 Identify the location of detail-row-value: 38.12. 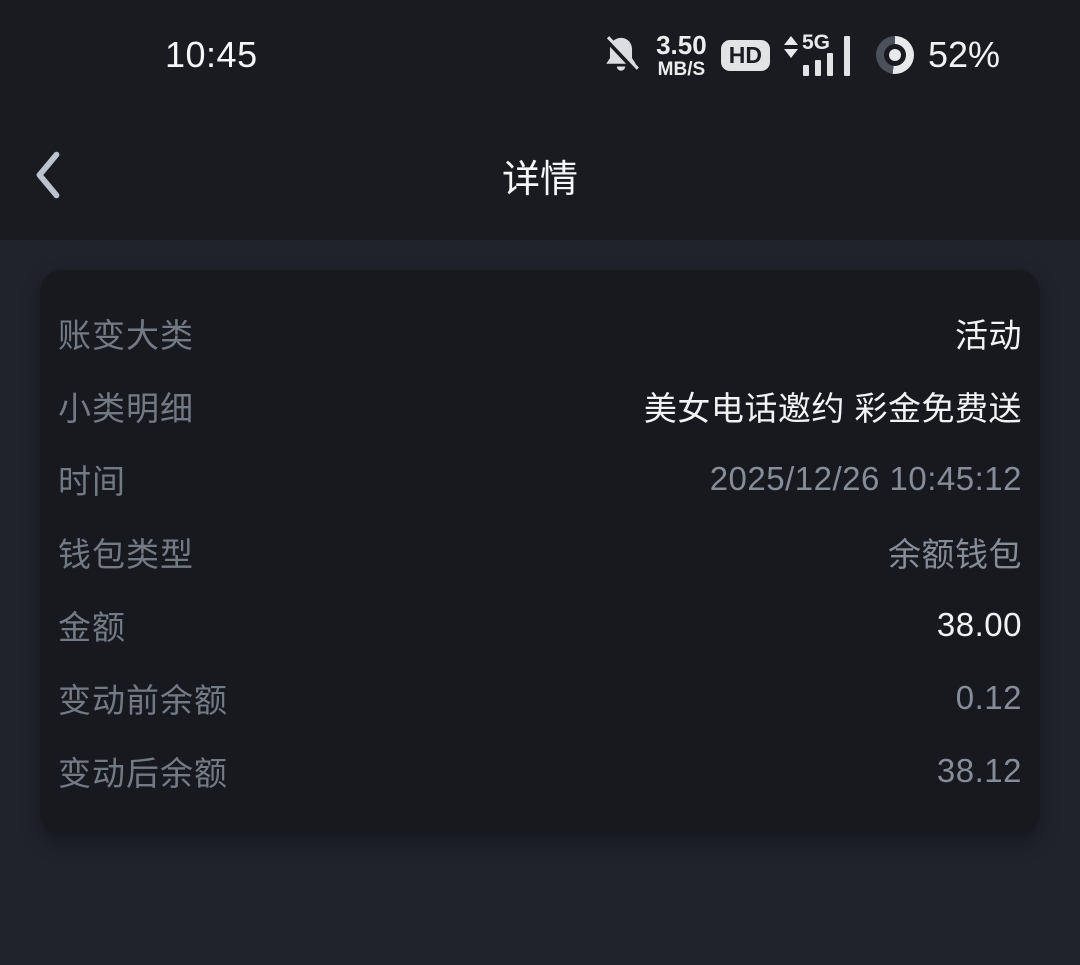
(979, 770).